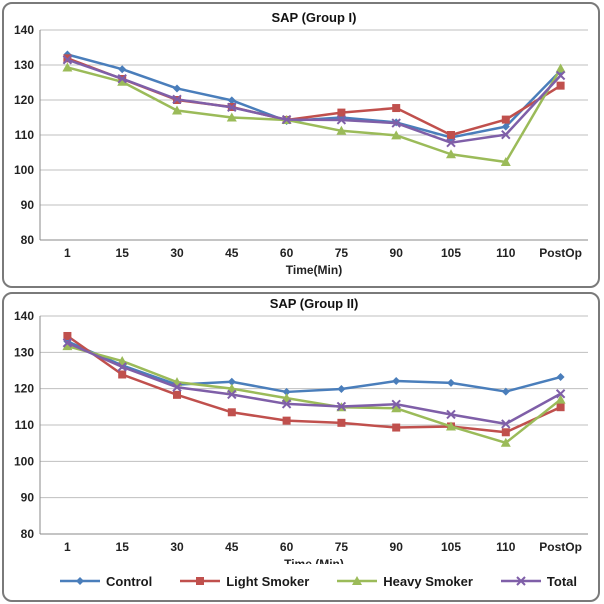 The height and width of the screenshot is (604, 604). I want to click on legend-label-control: Control, so click(129, 581).